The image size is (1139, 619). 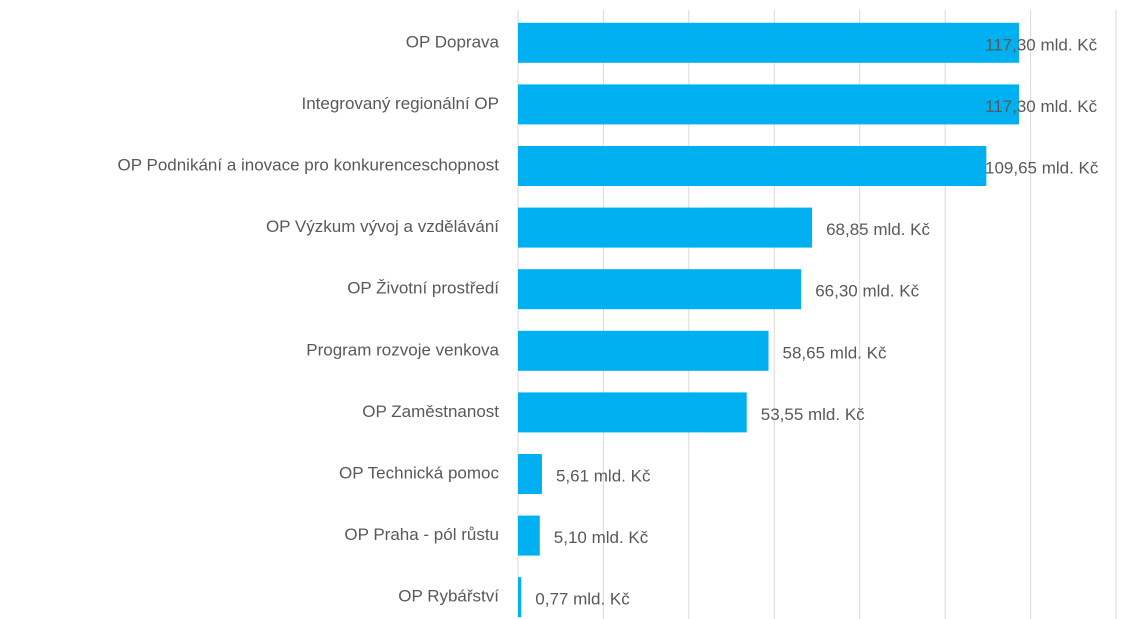 I want to click on value-label: 109,65 mld. Kč, so click(x=1042, y=167).